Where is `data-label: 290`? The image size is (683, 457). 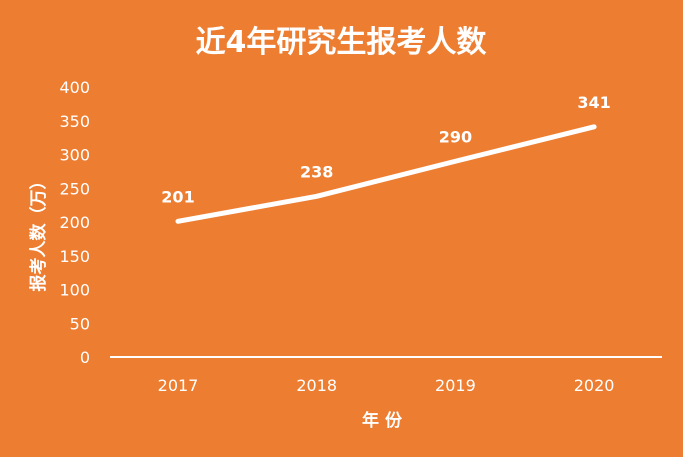 data-label: 290 is located at coordinates (455, 136).